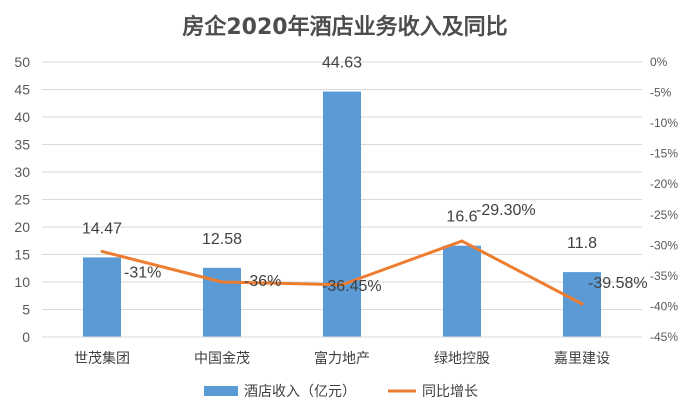 Image resolution: width=691 pixels, height=417 pixels. I want to click on y-right-tick-label: -35%, so click(664, 276).